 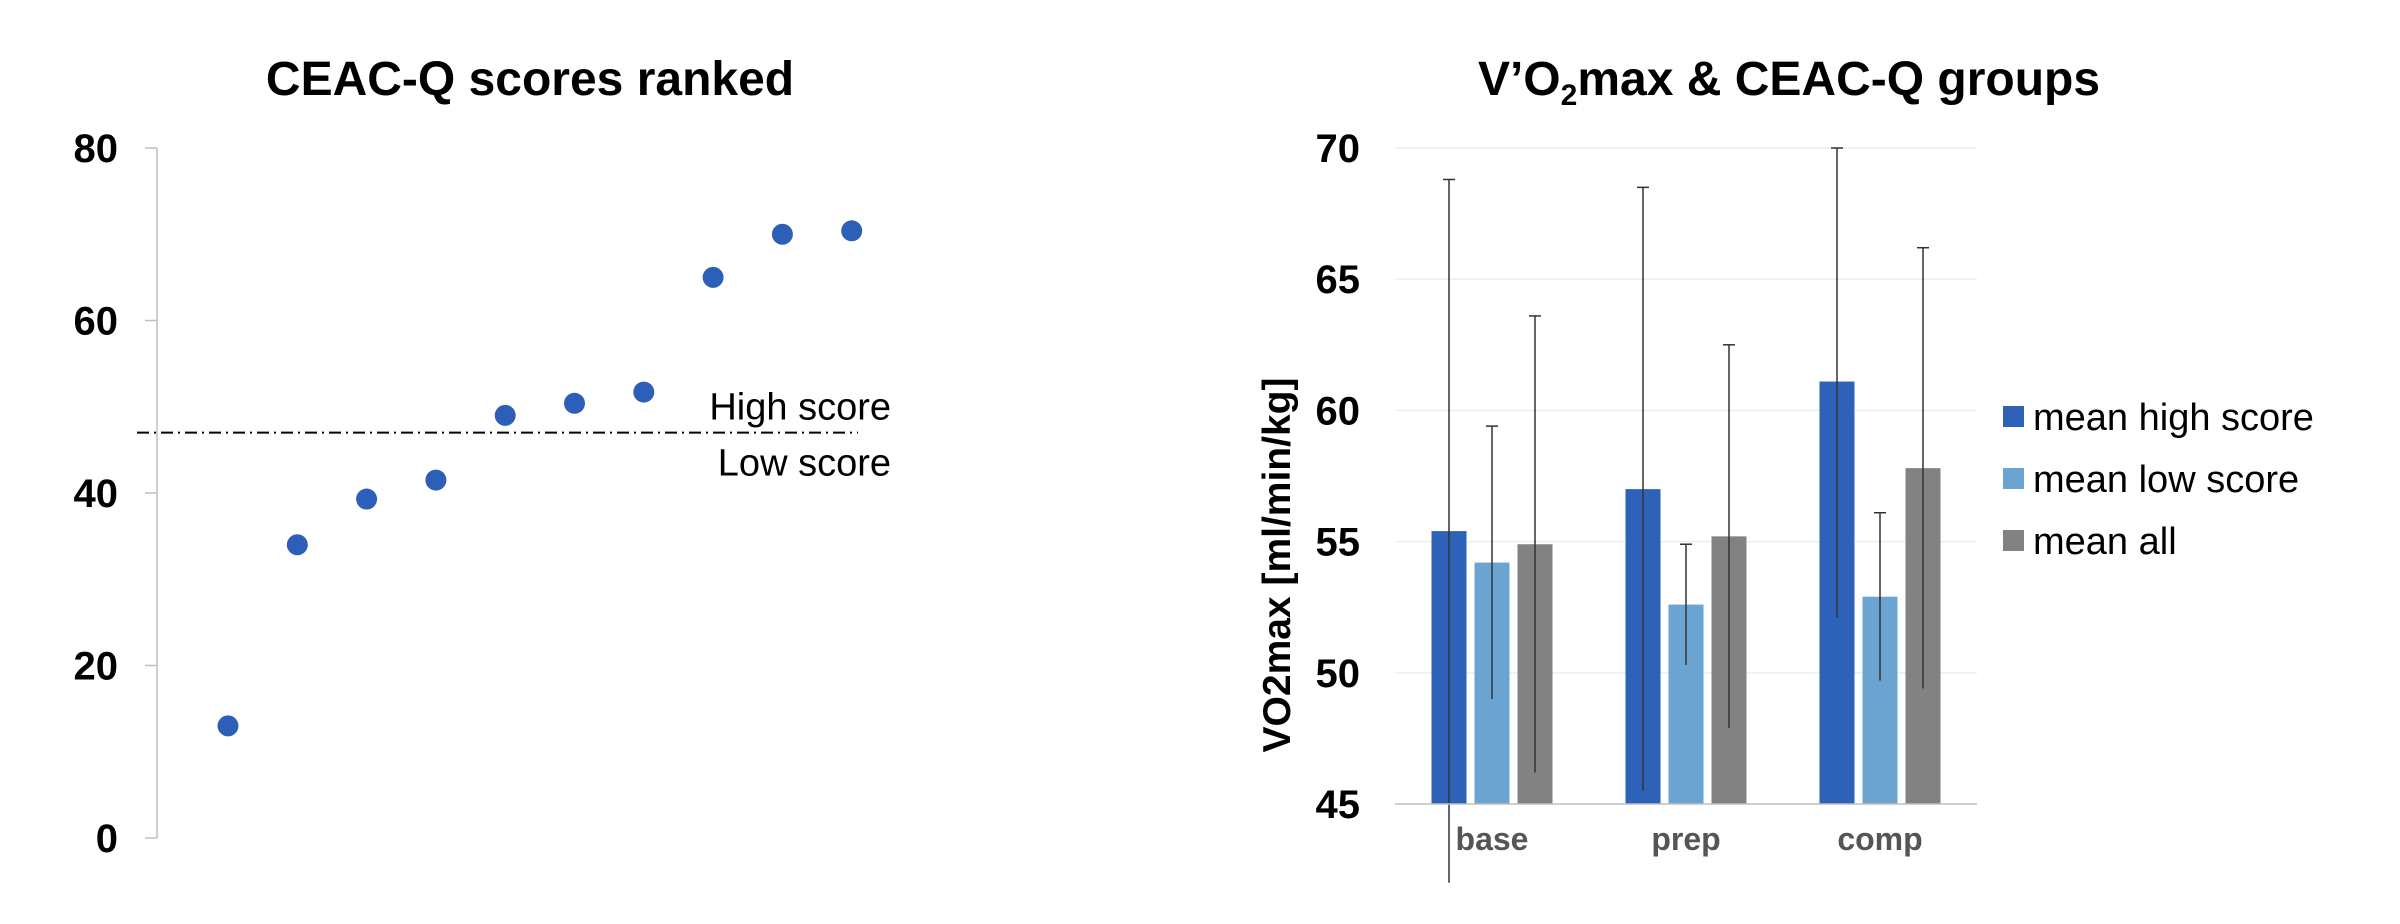 What do you see at coordinates (96, 322) in the screenshot?
I see `scatter-y-tick-label: 60` at bounding box center [96, 322].